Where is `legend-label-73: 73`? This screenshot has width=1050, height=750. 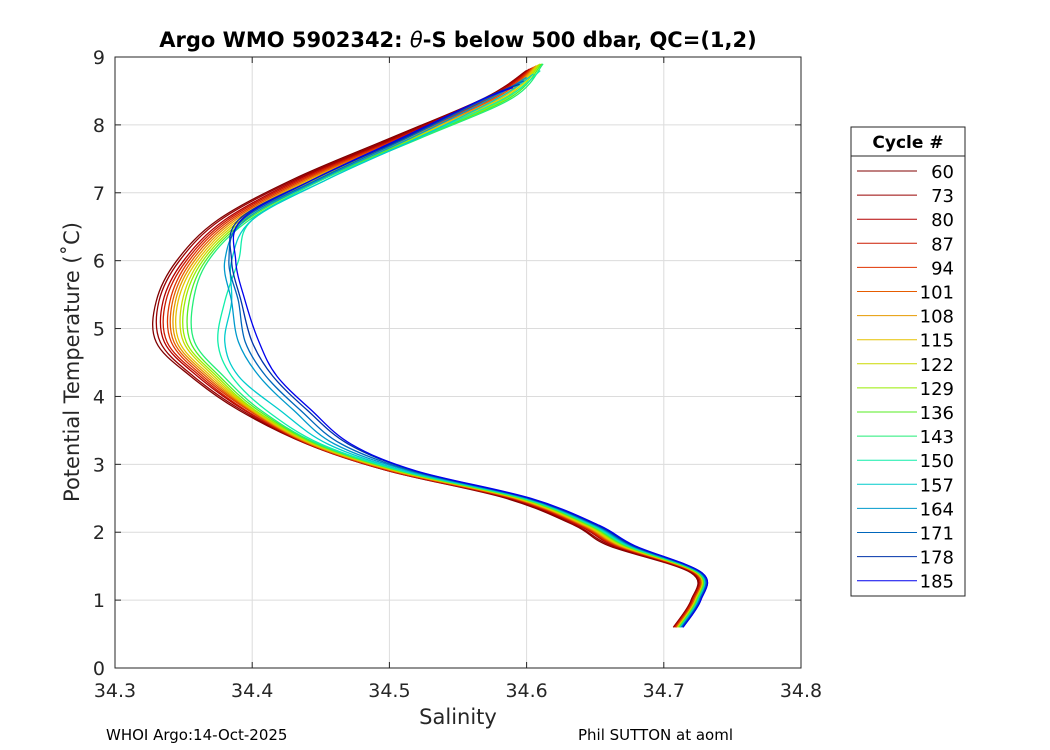 legend-label-73: 73 is located at coordinates (942, 196).